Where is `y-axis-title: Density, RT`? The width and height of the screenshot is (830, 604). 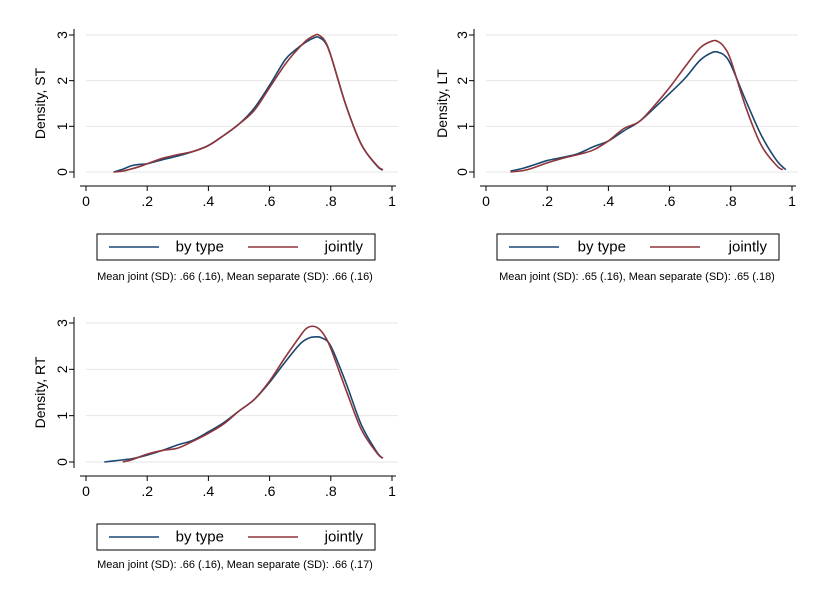
y-axis-title: Density, RT is located at coordinates (40, 392).